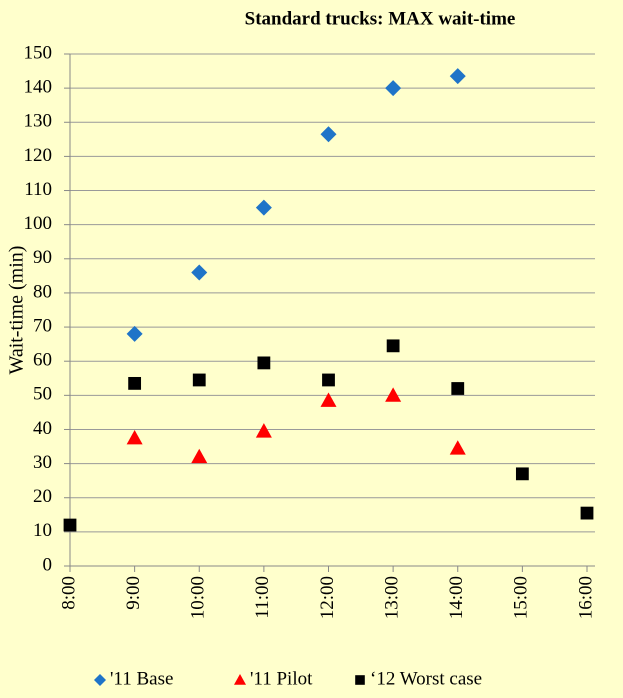 The image size is (623, 698). What do you see at coordinates (42, 462) in the screenshot?
I see `y-tick-label: 30` at bounding box center [42, 462].